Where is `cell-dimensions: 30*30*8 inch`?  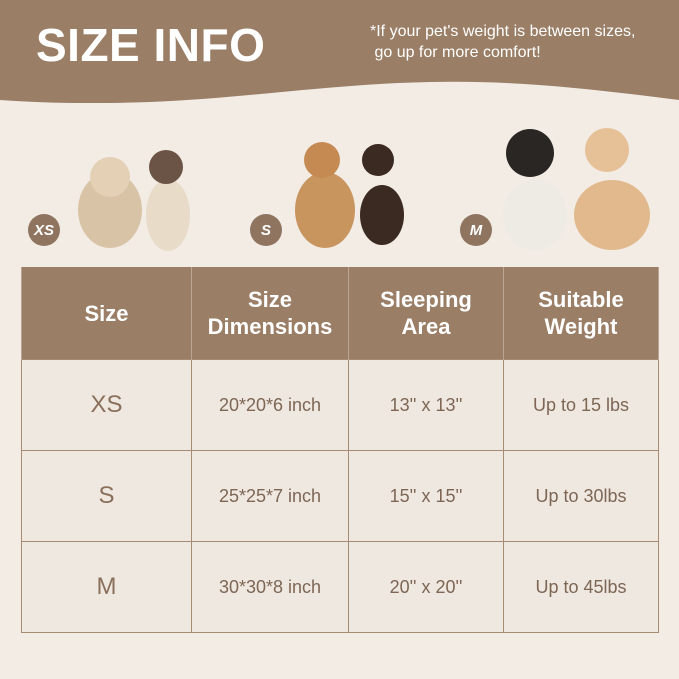 cell-dimensions: 30*30*8 inch is located at coordinates (270, 587).